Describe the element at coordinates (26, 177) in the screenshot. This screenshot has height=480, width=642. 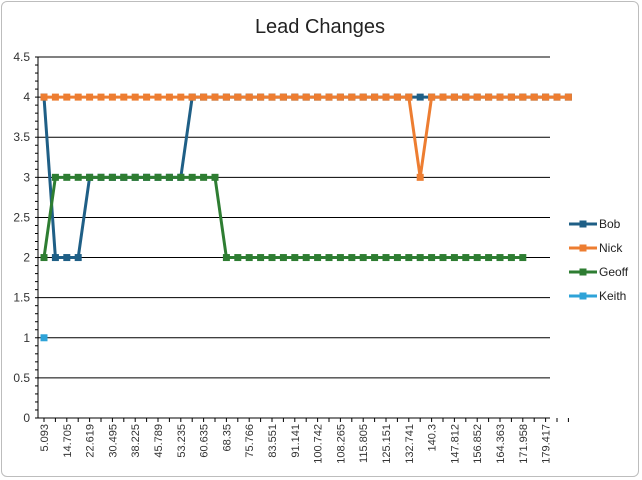
I see `y-tick-label: 3` at that location.